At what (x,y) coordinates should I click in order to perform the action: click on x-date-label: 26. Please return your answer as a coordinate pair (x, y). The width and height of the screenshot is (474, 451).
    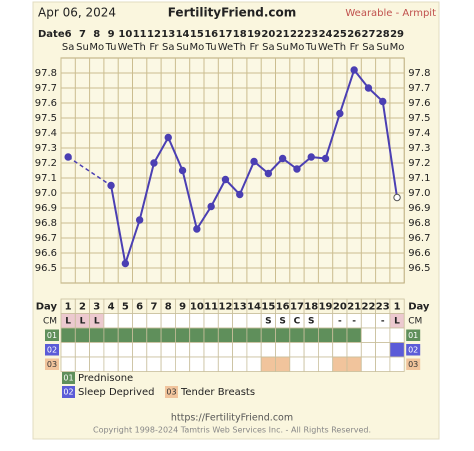
    Looking at the image, I should click on (354, 34).